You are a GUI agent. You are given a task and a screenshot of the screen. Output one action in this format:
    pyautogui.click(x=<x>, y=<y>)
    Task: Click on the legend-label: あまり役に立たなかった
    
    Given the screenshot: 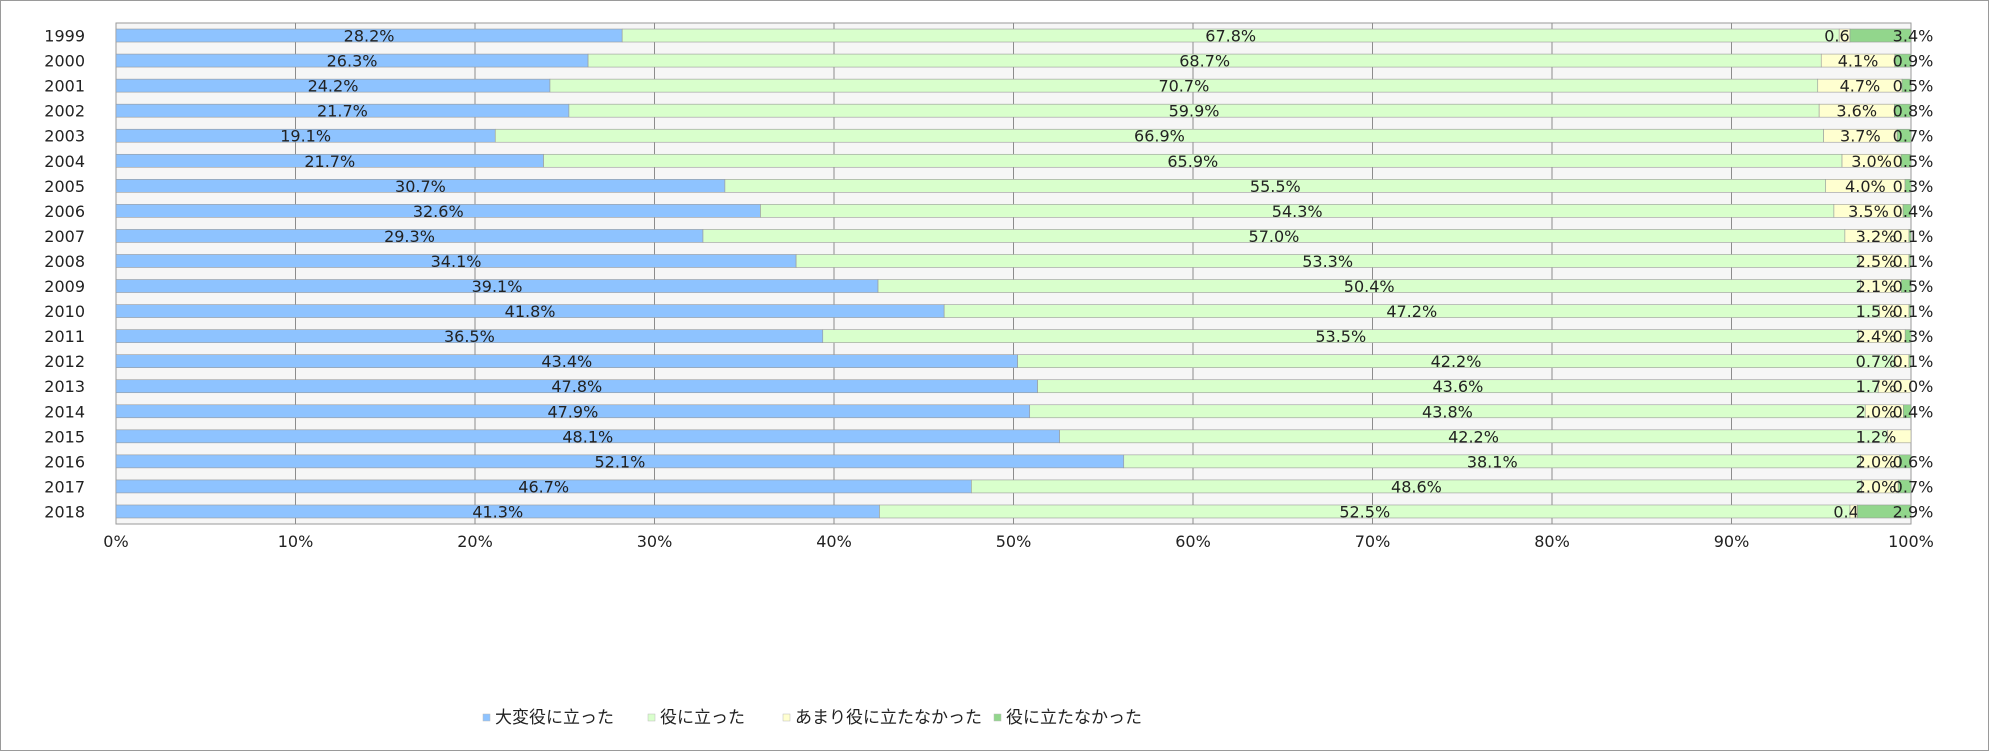 What is the action you would take?
    pyautogui.click(x=888, y=718)
    